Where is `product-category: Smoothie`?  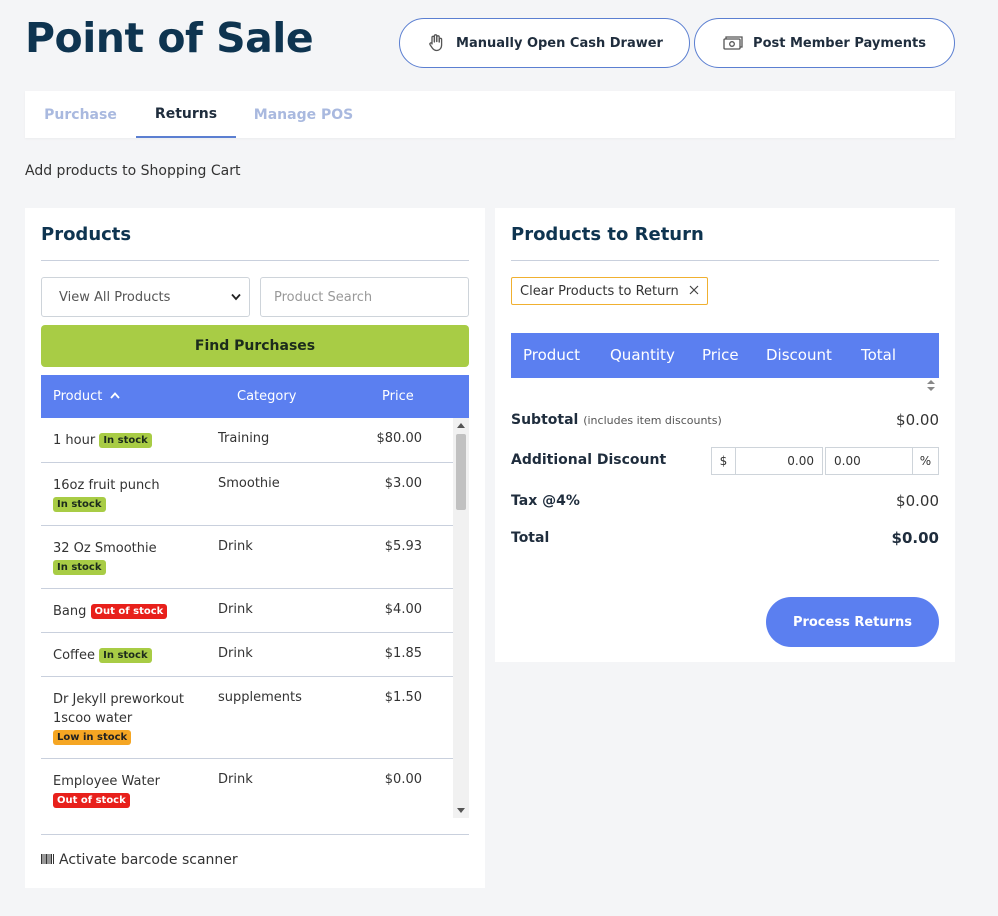 product-category: Smoothie is located at coordinates (249, 483).